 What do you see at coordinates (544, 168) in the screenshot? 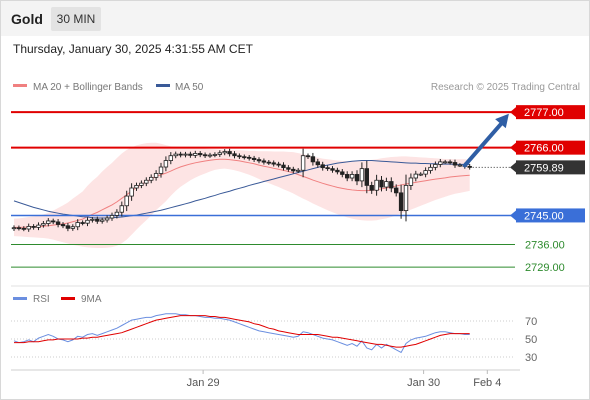
I see `price-label-last: 2759.89` at bounding box center [544, 168].